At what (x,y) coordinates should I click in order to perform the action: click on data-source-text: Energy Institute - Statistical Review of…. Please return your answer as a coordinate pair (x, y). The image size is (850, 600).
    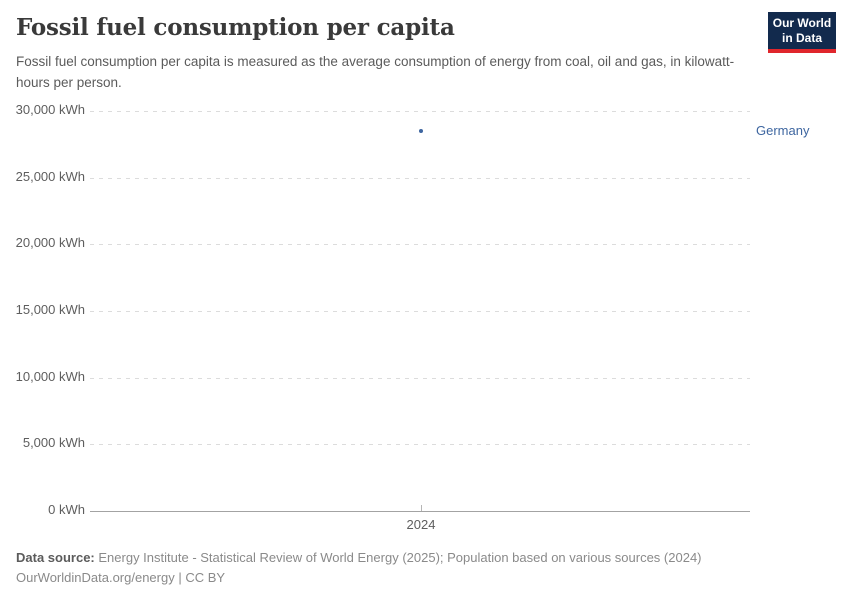
    Looking at the image, I should click on (400, 557).